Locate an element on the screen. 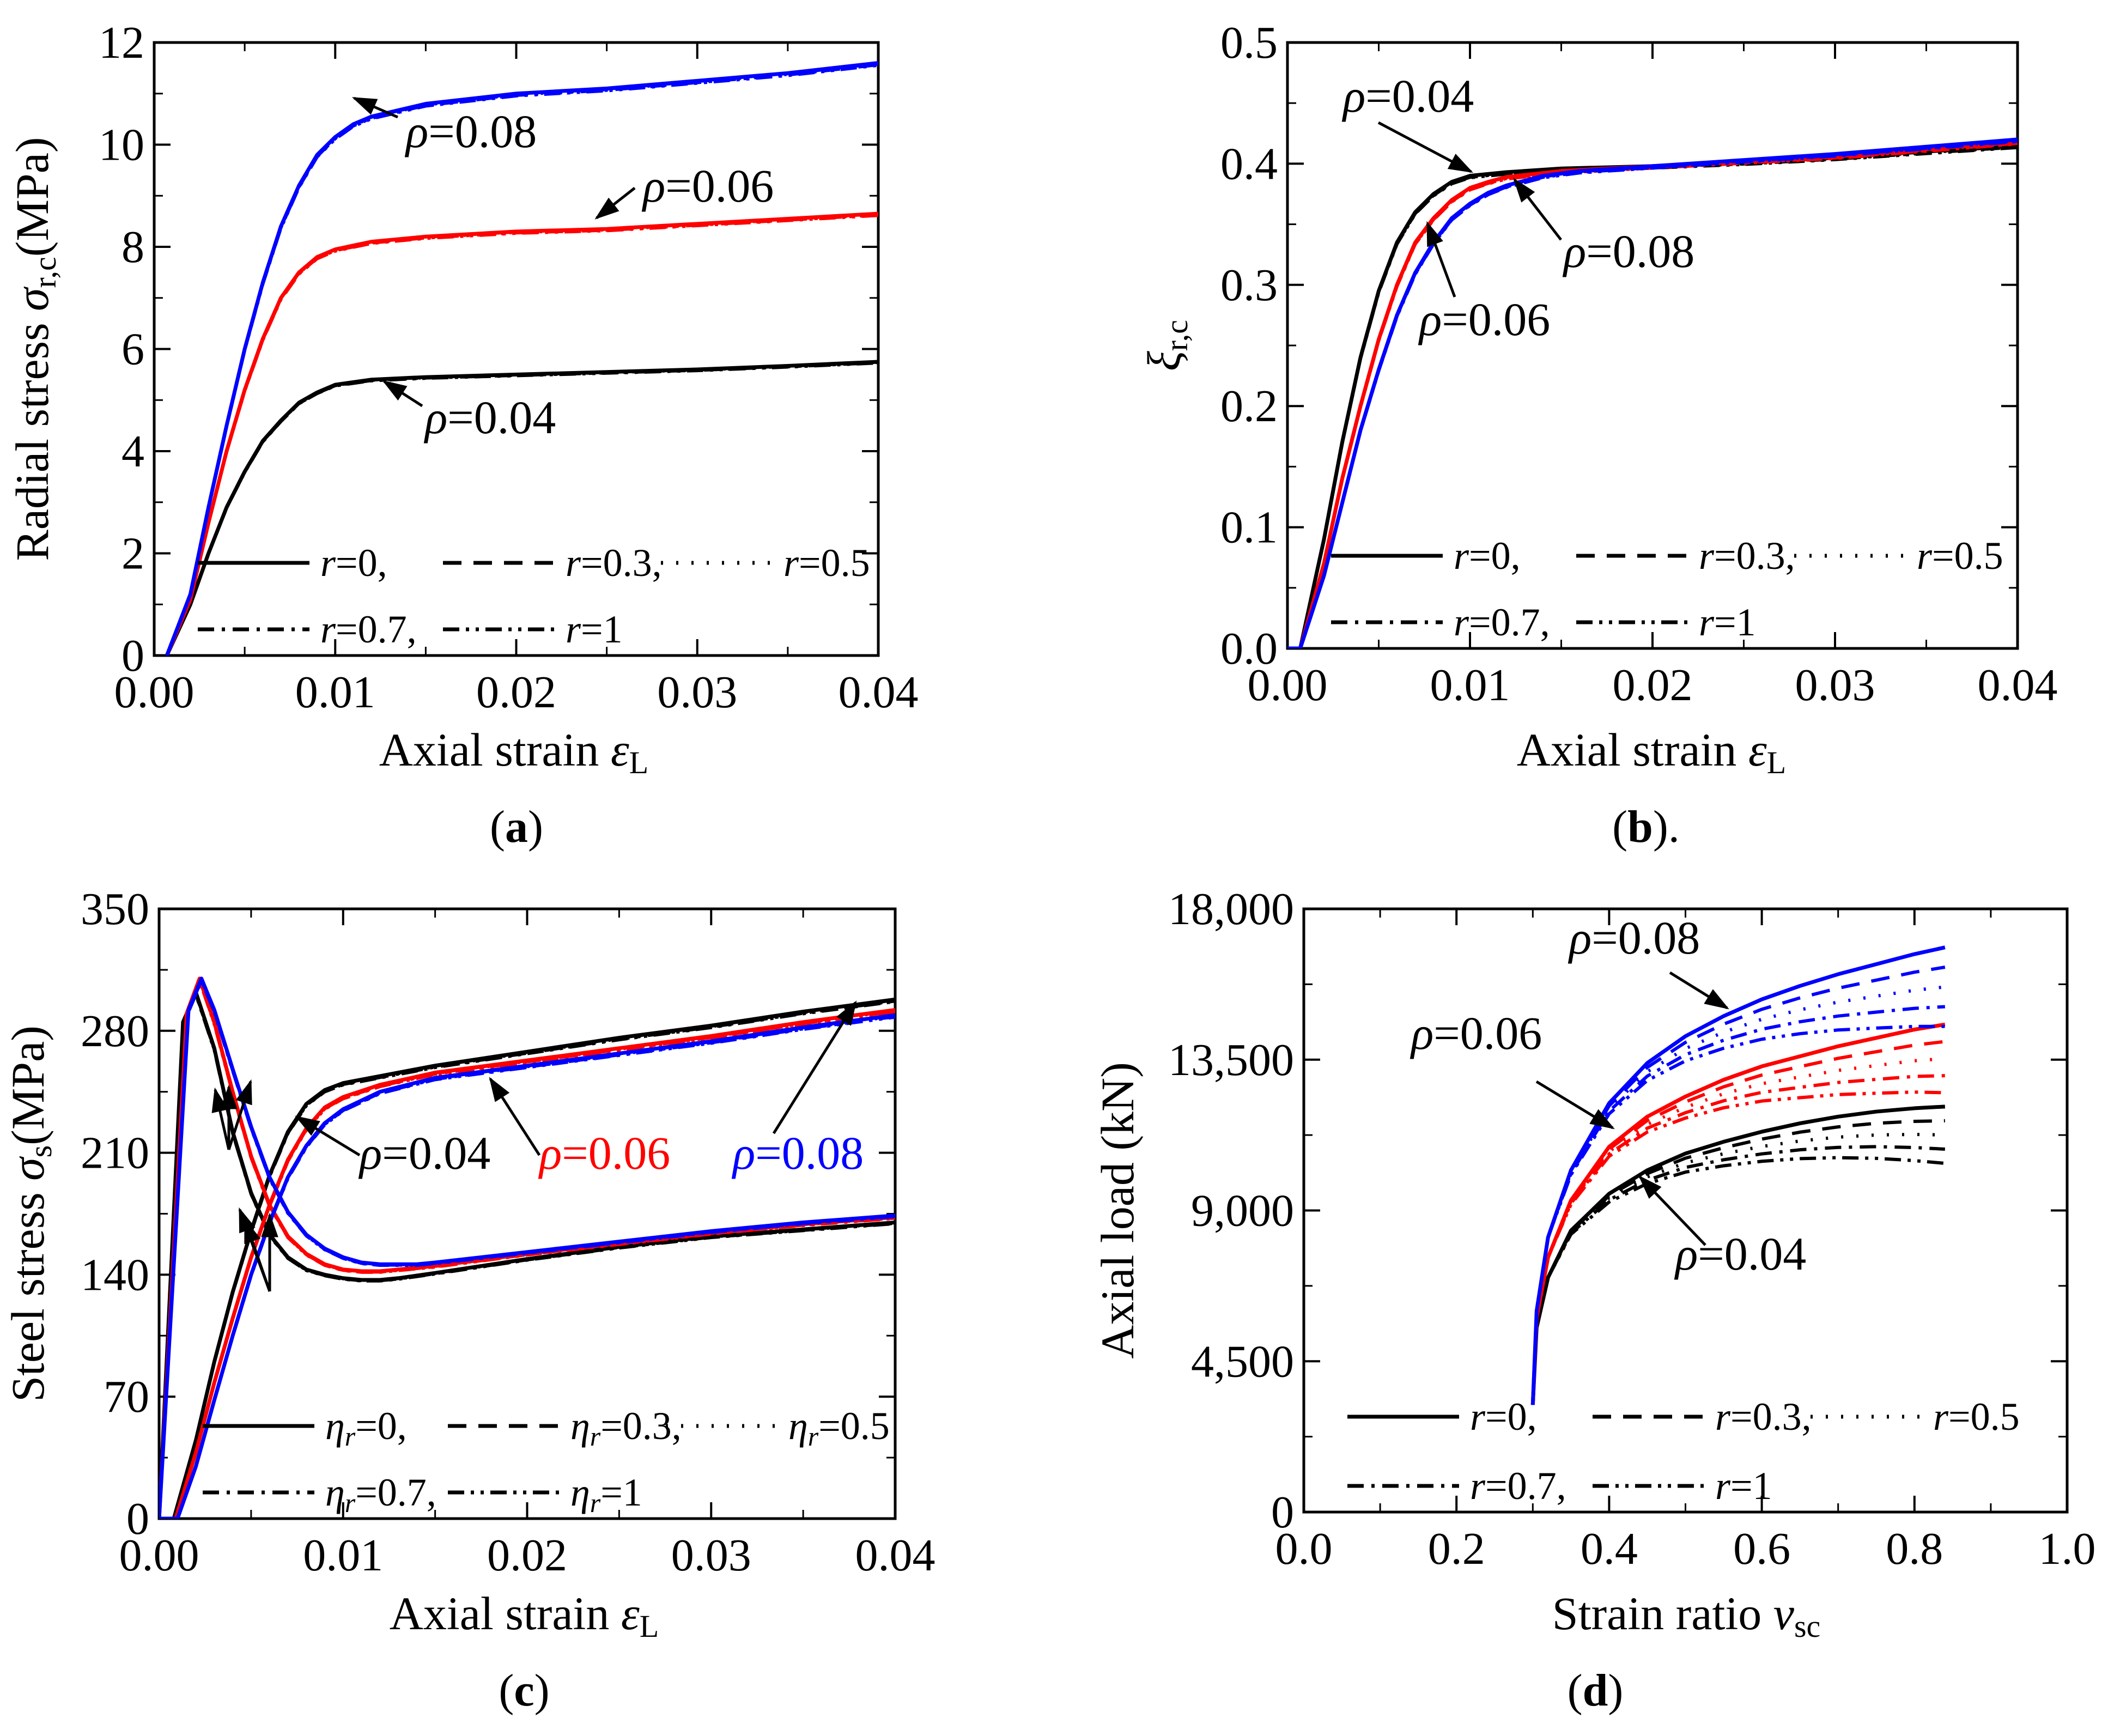  x-tick-label: 0.03 is located at coordinates (1835, 685).